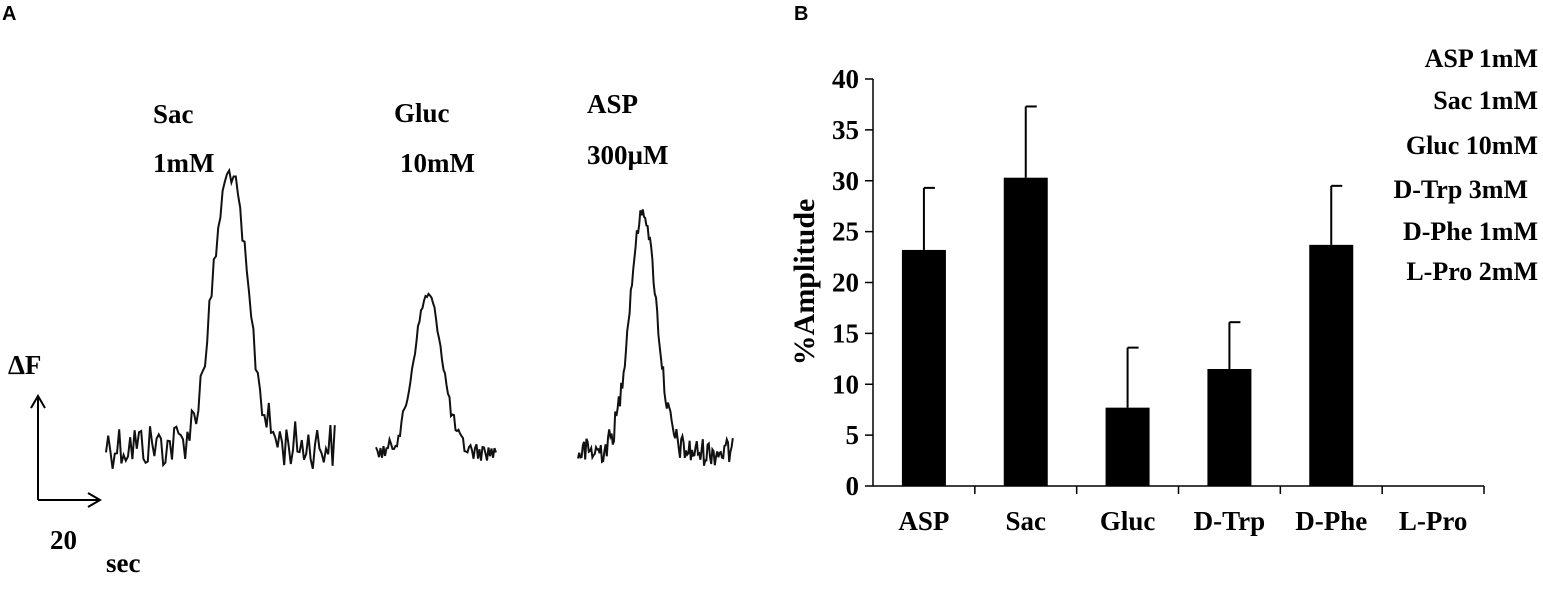 The width and height of the screenshot is (1543, 603). Describe the element at coordinates (845, 232) in the screenshot. I see `y-tick-label: 25` at that location.